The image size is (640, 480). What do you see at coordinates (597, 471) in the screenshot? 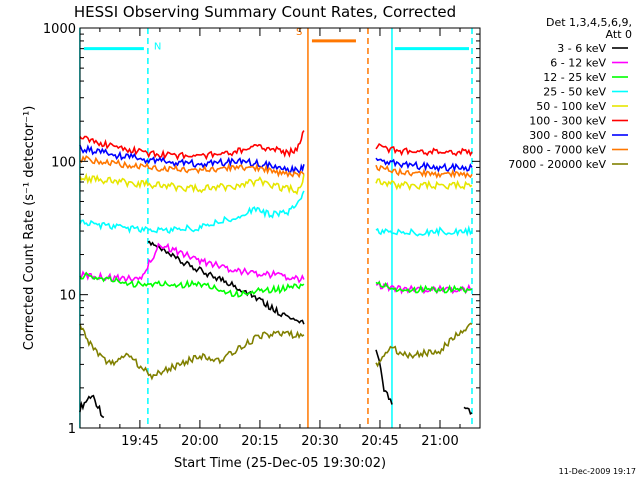
I see `footer-timestamp: 11-Dec-2009 19:17` at bounding box center [597, 471].